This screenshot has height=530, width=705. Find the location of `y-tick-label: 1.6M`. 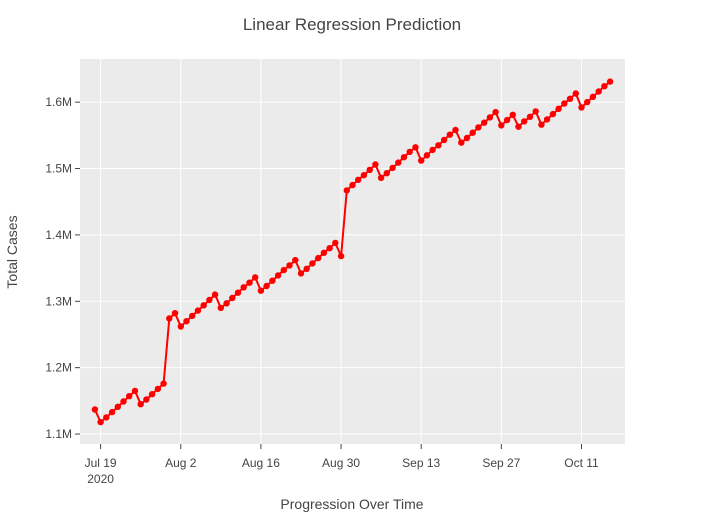

y-tick-label: 1.6M is located at coordinates (58, 102).